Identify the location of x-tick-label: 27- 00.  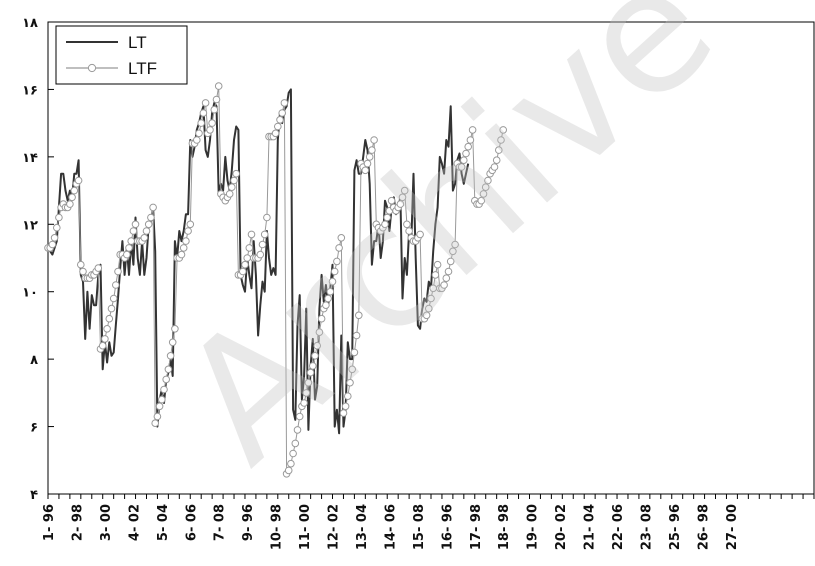
(732, 527).